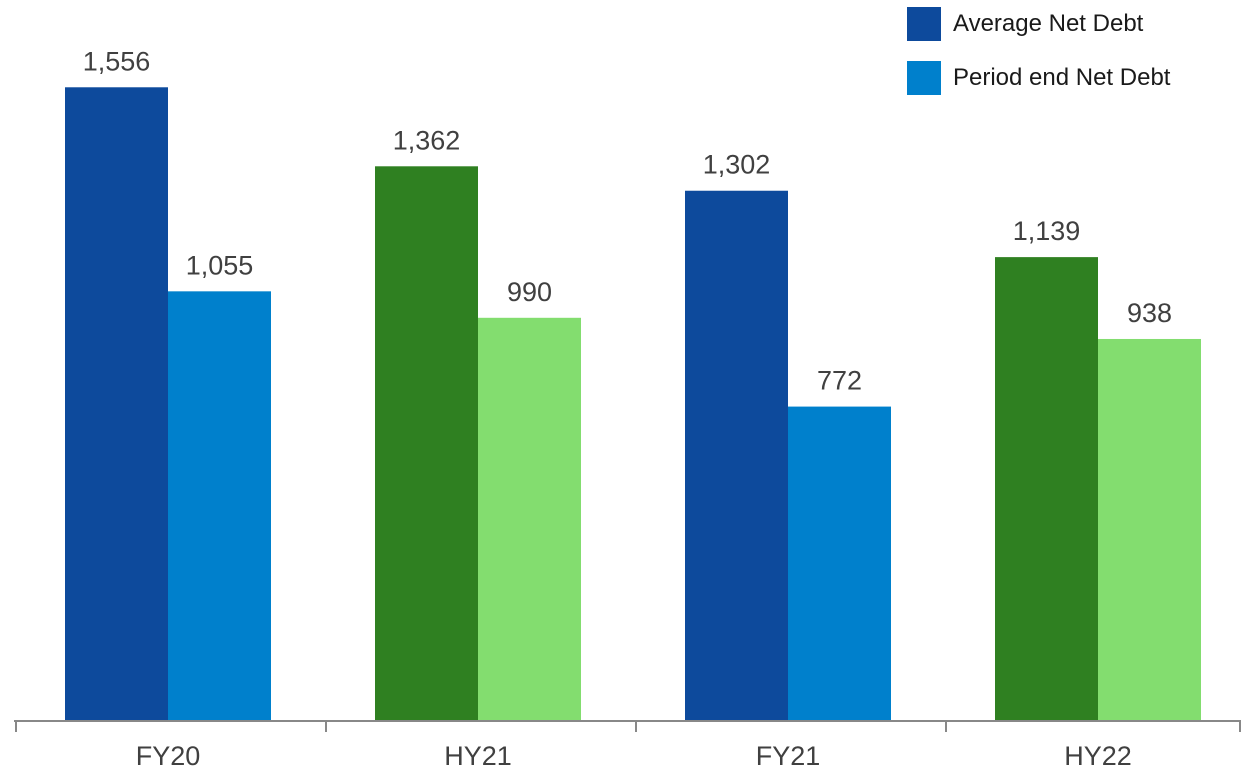 This screenshot has height=776, width=1241. Describe the element at coordinates (924, 78) in the screenshot. I see `legend-swatch-period-end-net-debt` at that location.